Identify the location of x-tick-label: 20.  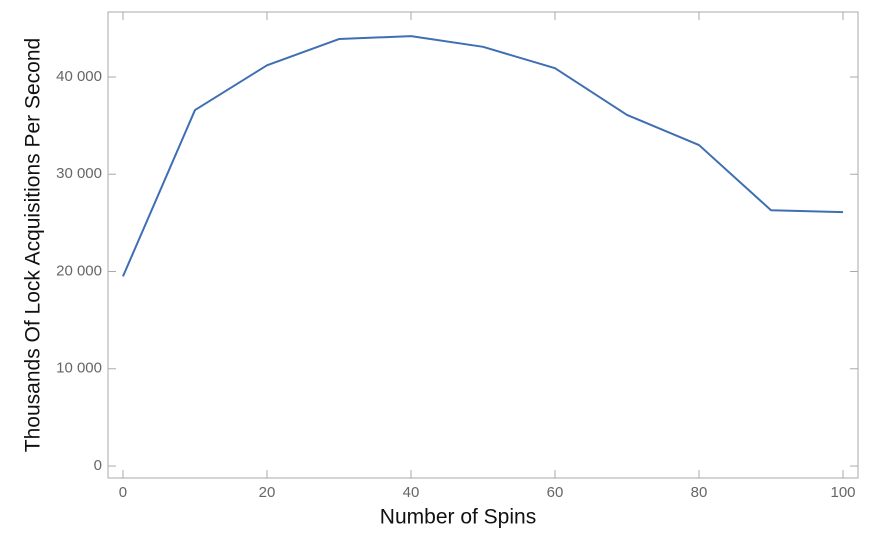
(267, 492).